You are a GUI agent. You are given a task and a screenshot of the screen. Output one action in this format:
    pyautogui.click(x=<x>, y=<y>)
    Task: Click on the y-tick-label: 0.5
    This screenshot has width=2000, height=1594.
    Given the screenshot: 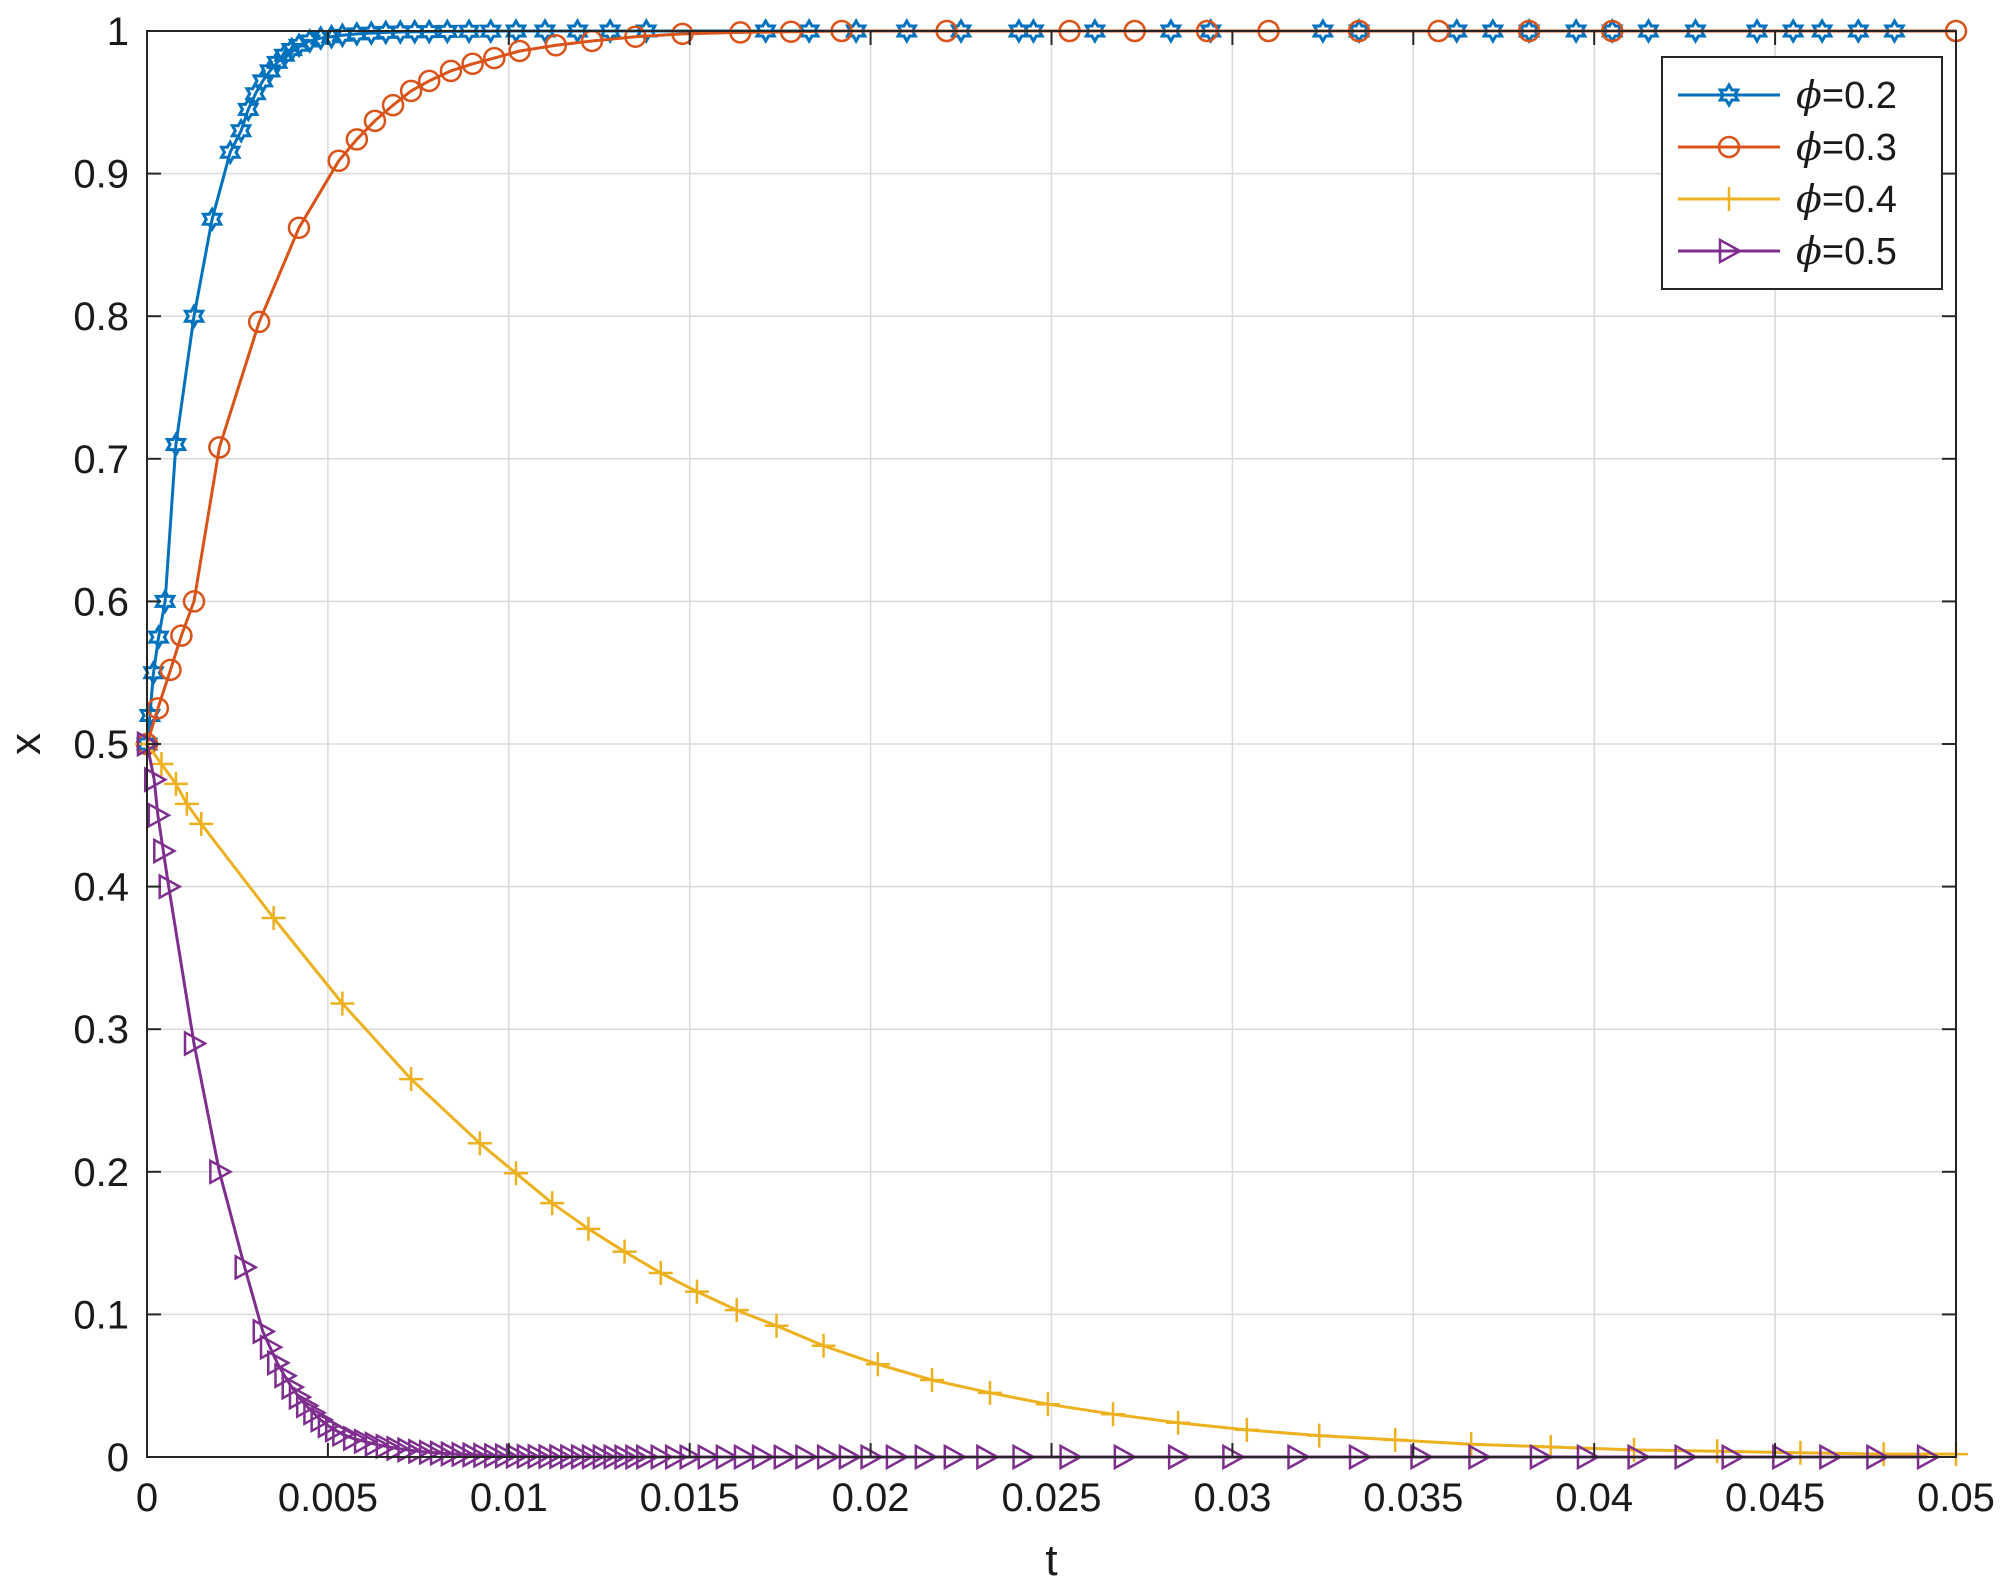 What is the action you would take?
    pyautogui.click(x=101, y=745)
    